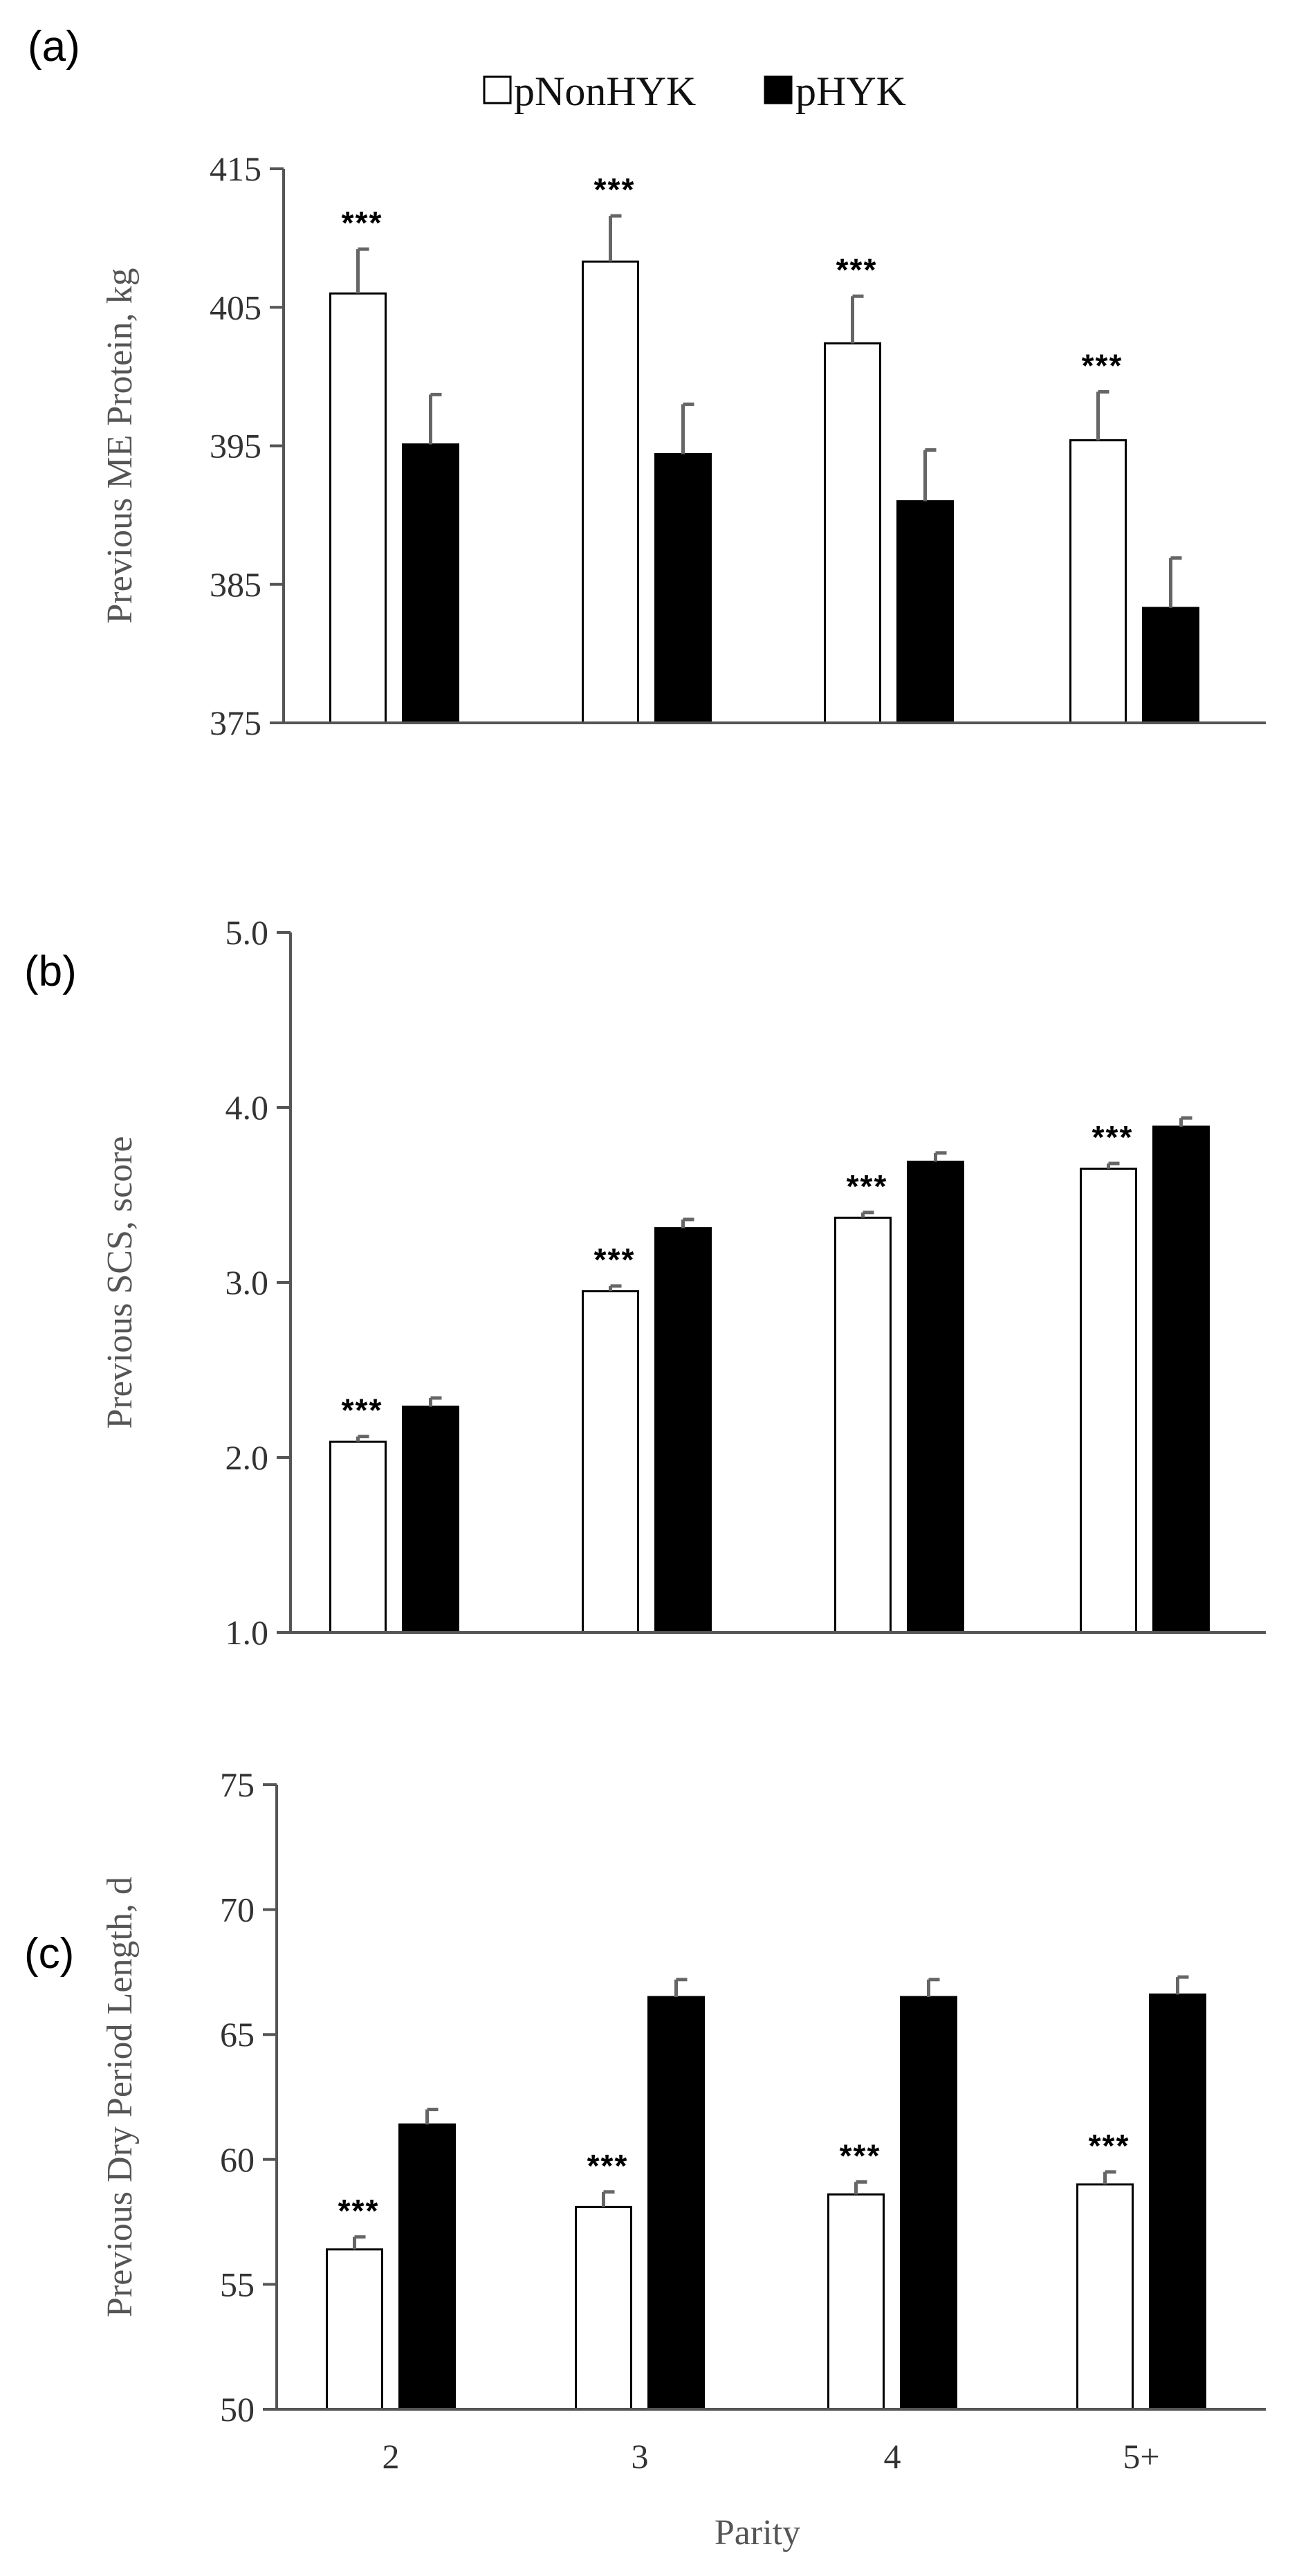 Image resolution: width=1308 pixels, height=2576 pixels. Describe the element at coordinates (247, 1632) in the screenshot. I see `y-tick-label: 1.0` at that location.